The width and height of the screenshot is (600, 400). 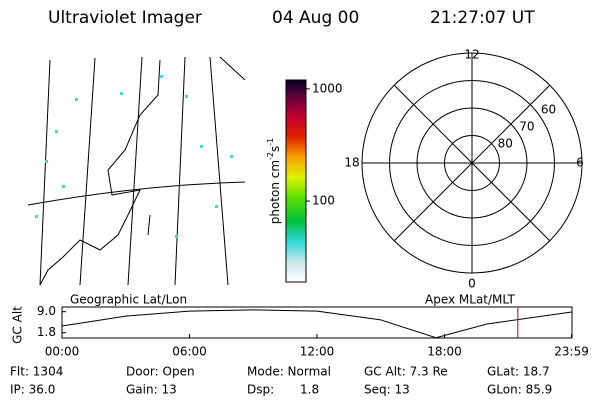 I want to click on lat-label: 70, so click(x=526, y=127).